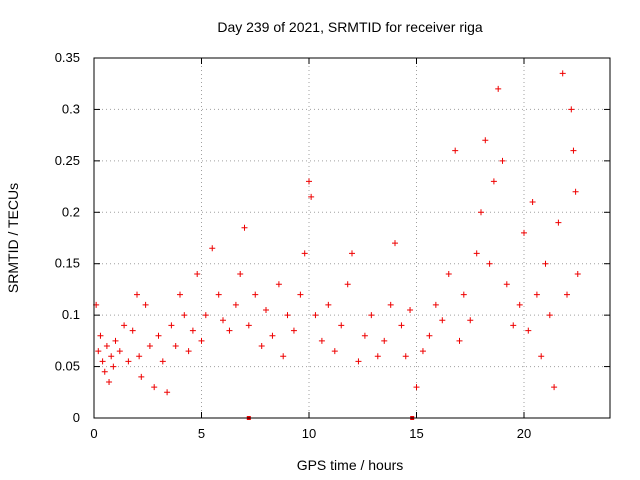  I want to click on y-tick-label: 0.05, so click(67, 366).